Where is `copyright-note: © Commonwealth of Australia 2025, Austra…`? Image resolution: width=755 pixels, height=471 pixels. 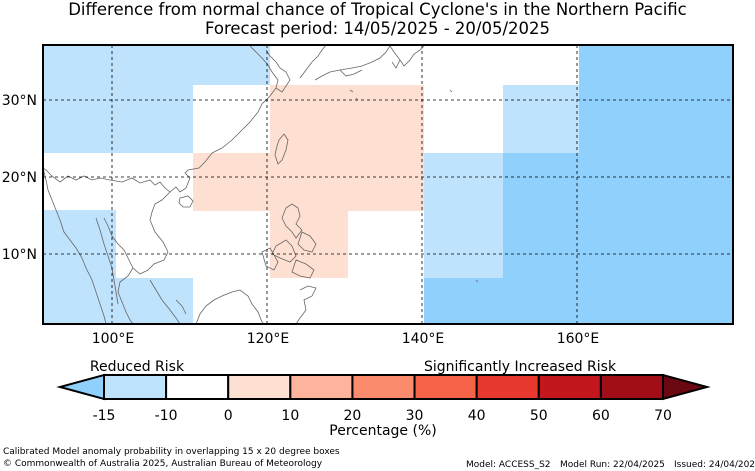
copyright-note: © Commonwealth of Australia 2025, Austra… is located at coordinates (163, 464).